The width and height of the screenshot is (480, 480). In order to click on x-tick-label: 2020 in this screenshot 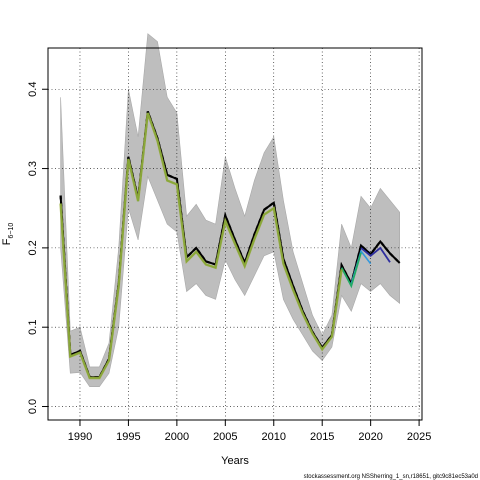, I will do `click(370, 437)`.